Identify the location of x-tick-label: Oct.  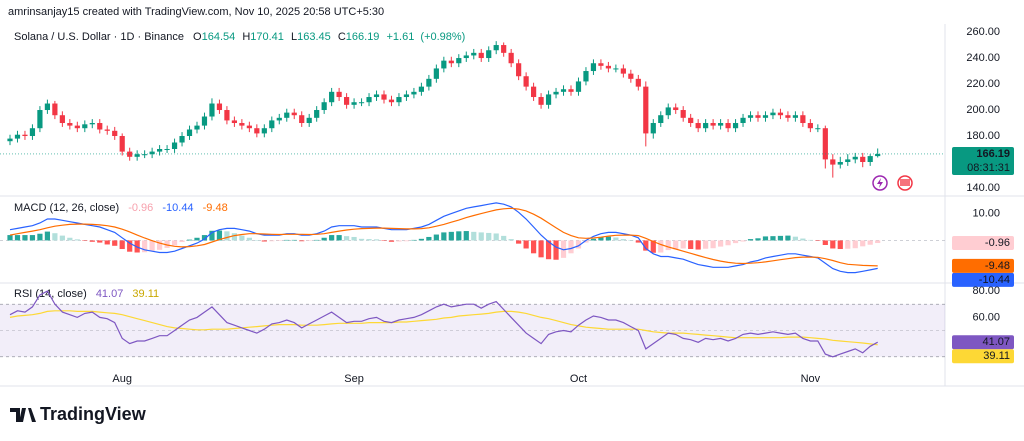
(578, 379).